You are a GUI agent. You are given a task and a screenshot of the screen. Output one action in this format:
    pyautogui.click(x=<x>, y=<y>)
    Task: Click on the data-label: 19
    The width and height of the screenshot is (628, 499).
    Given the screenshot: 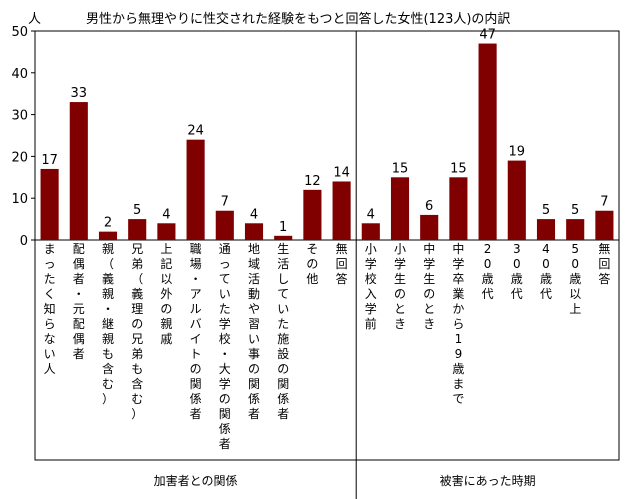 What is the action you would take?
    pyautogui.click(x=517, y=152)
    